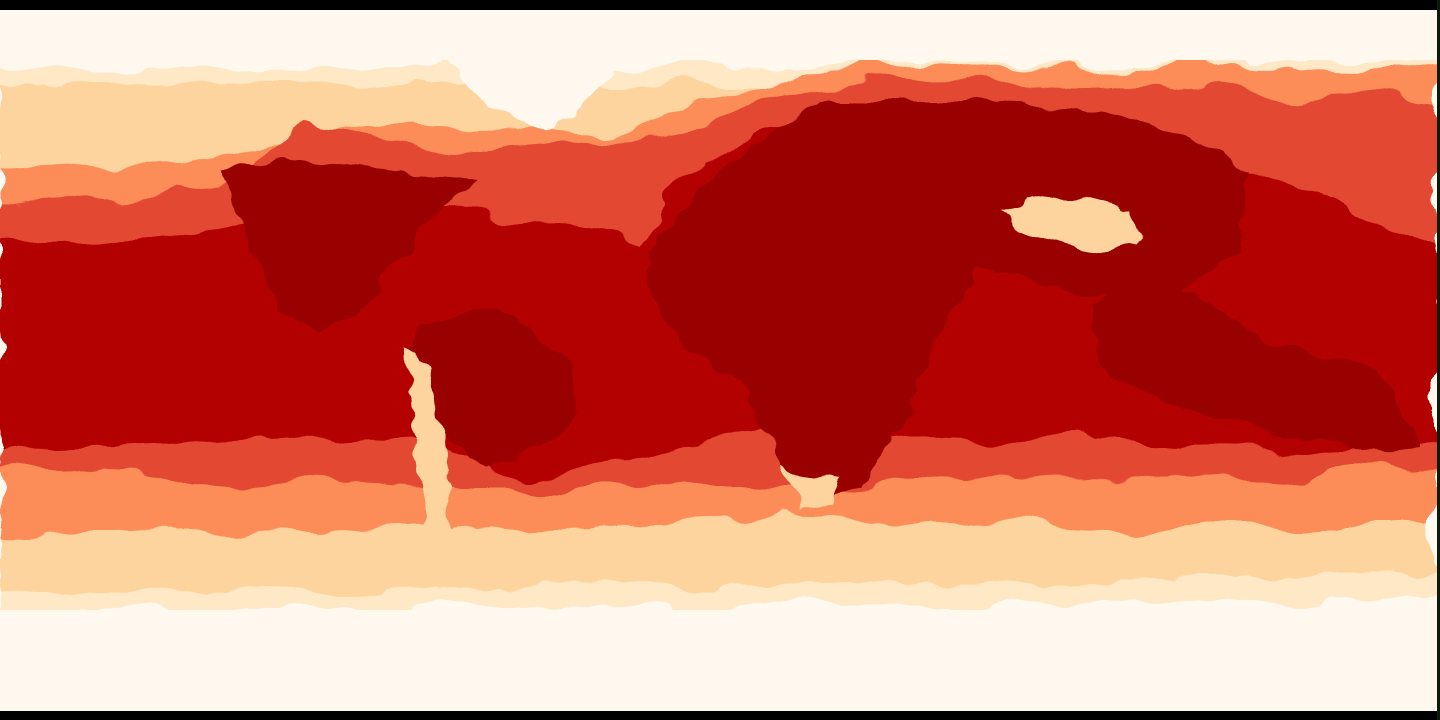 This screenshot has width=1440, height=720. I want to click on region-southeast-asia, so click(1255, 370).